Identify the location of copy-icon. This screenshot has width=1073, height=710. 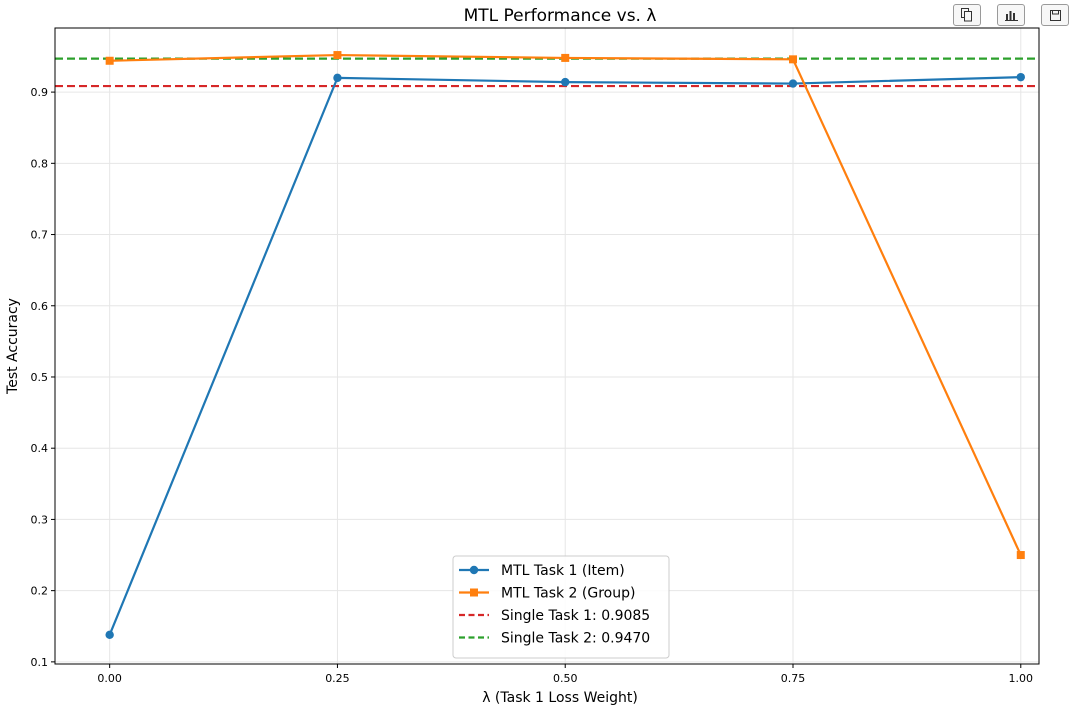
(967, 15).